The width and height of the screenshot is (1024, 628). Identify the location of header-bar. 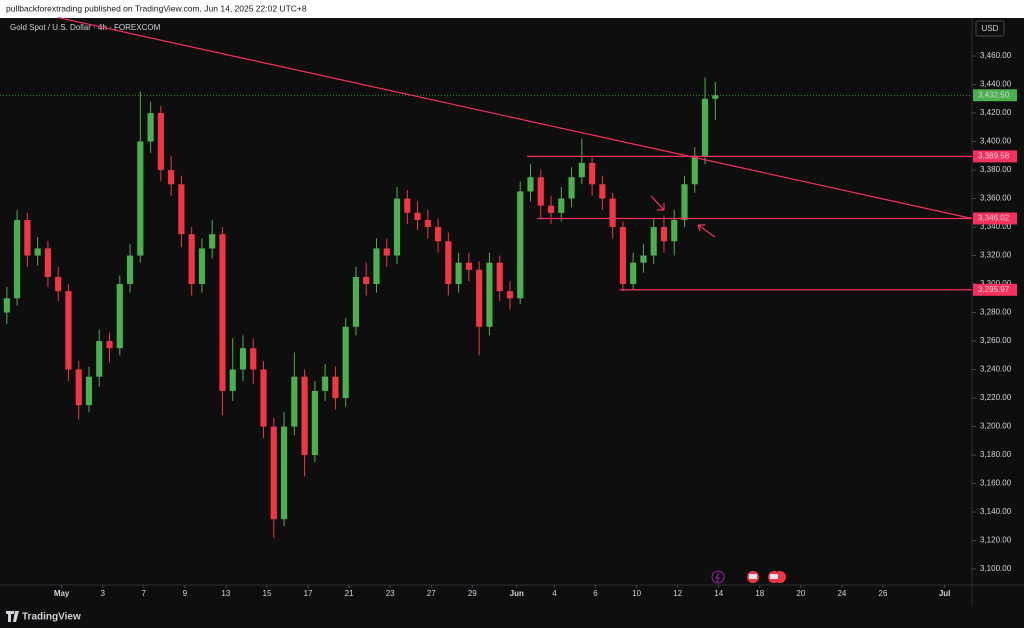
(512, 9).